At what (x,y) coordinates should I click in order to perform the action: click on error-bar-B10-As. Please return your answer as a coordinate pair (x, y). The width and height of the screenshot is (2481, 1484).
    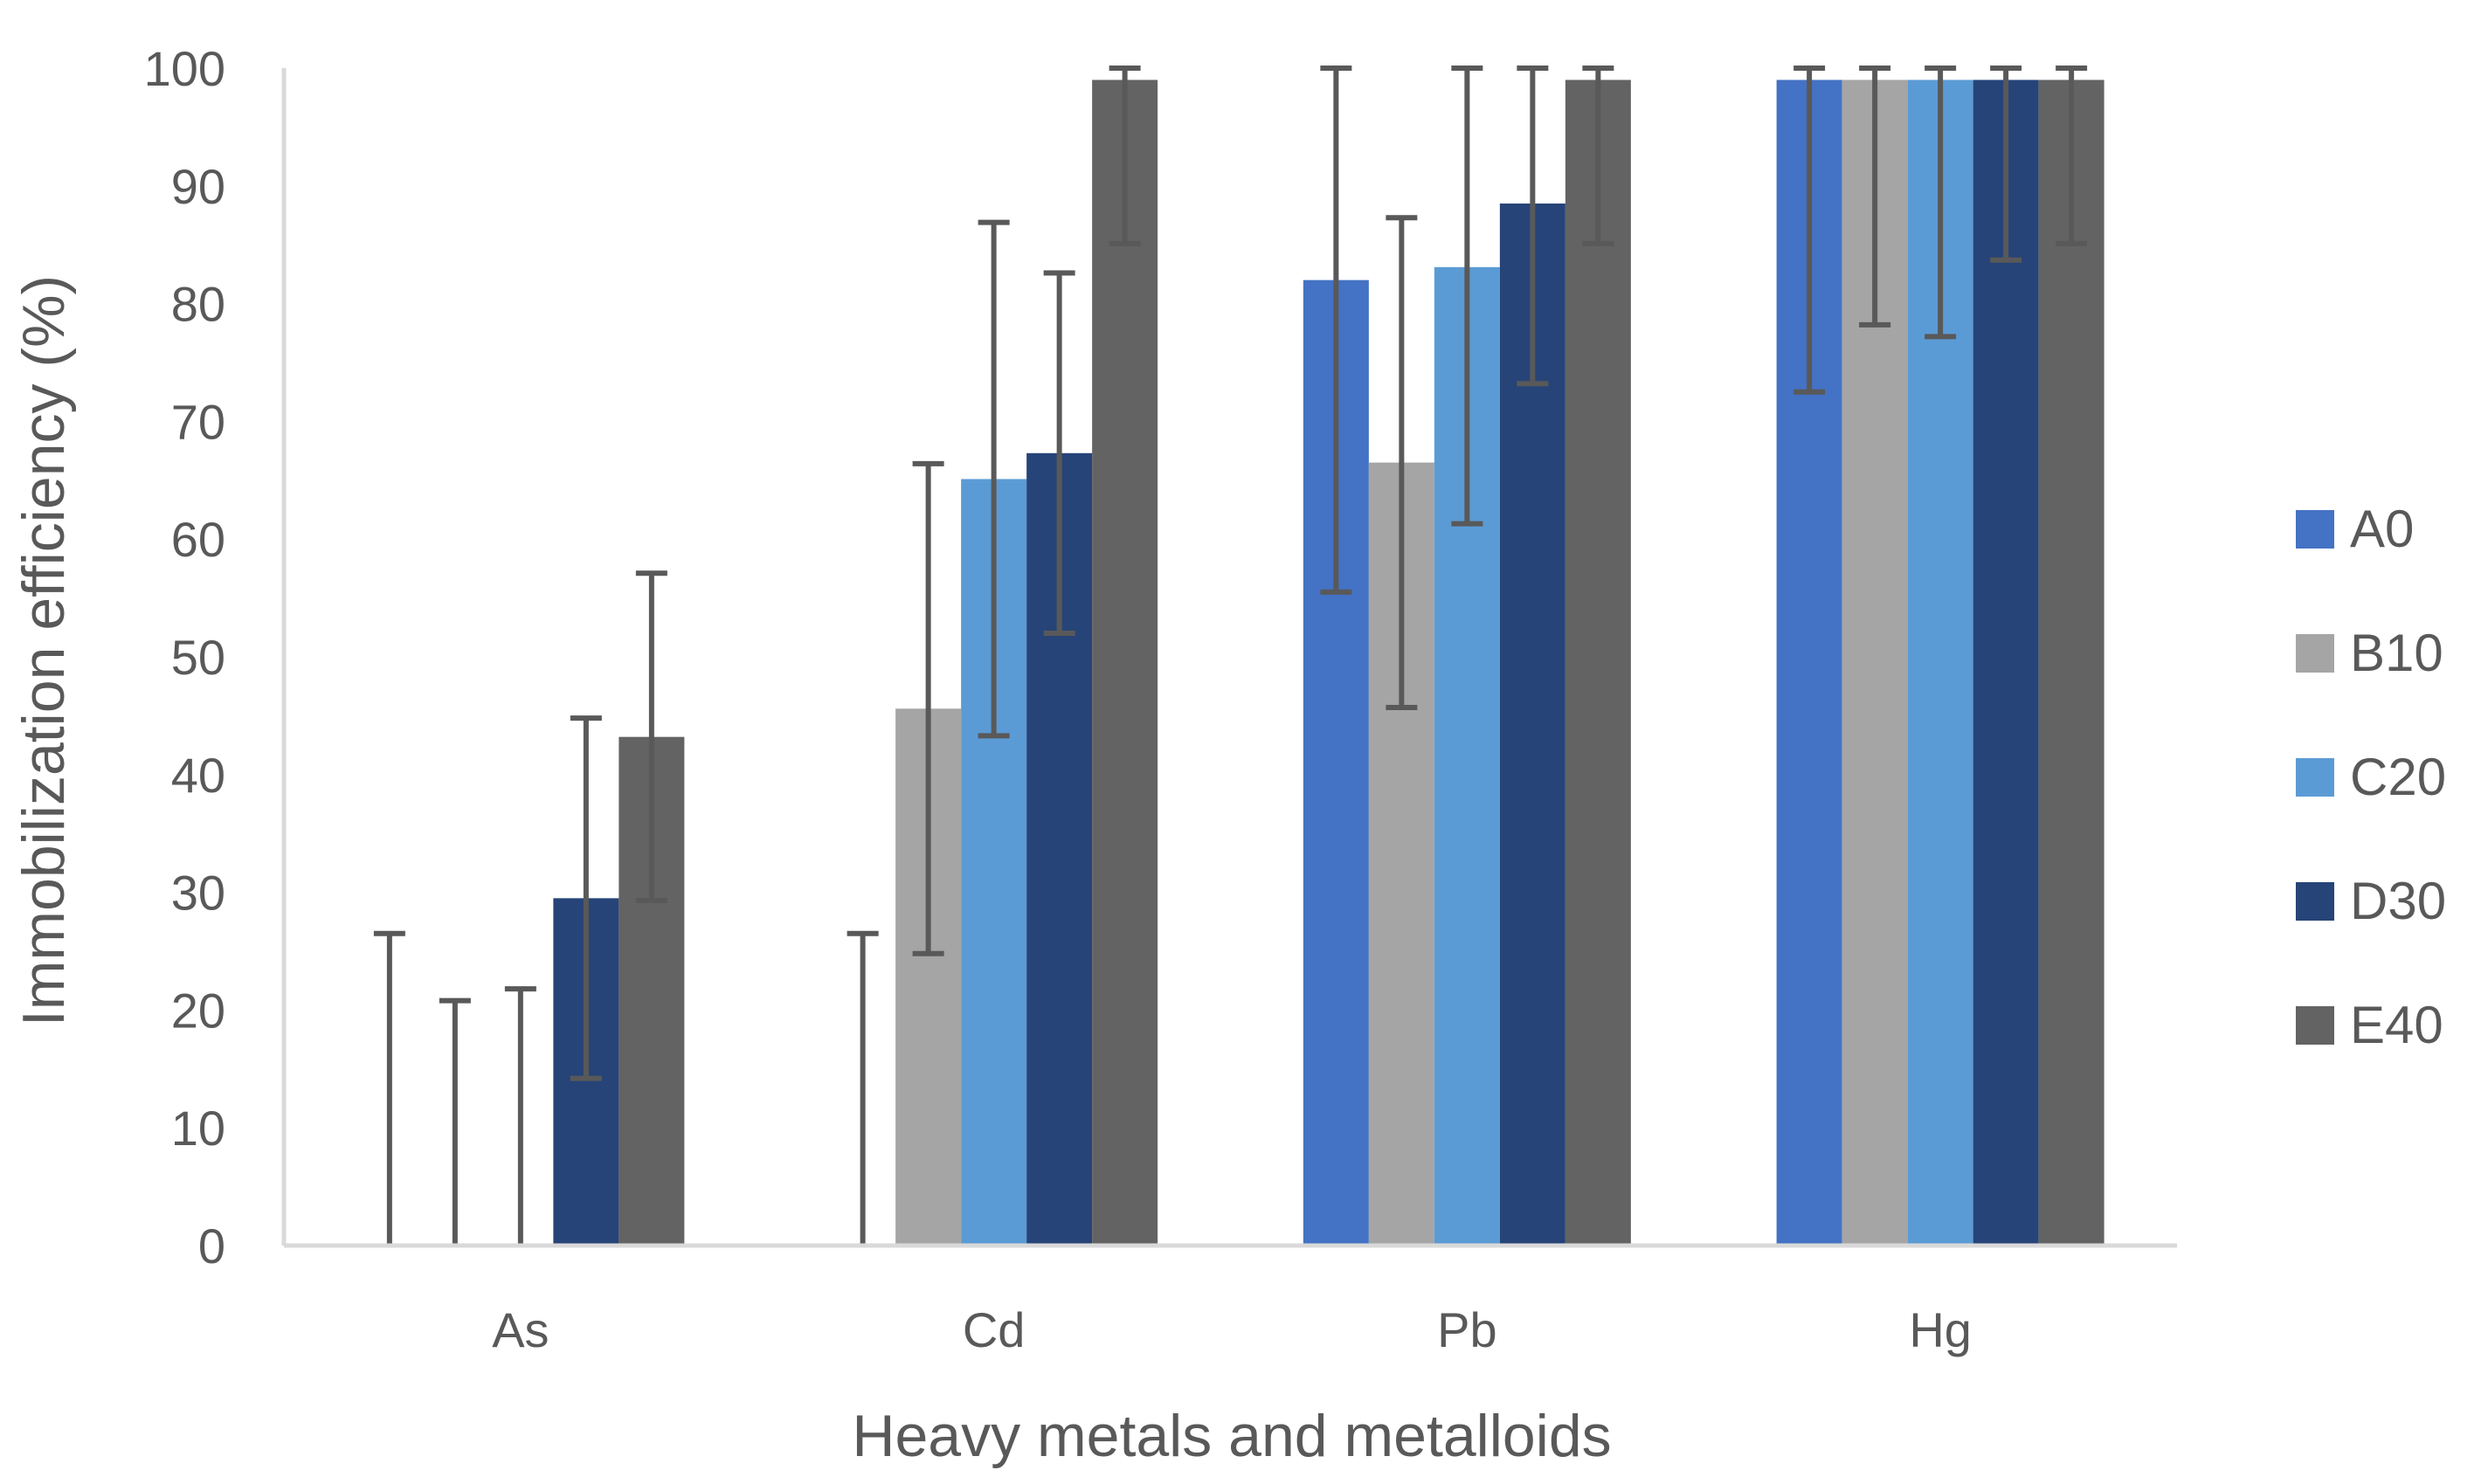
    Looking at the image, I should click on (455, 1121).